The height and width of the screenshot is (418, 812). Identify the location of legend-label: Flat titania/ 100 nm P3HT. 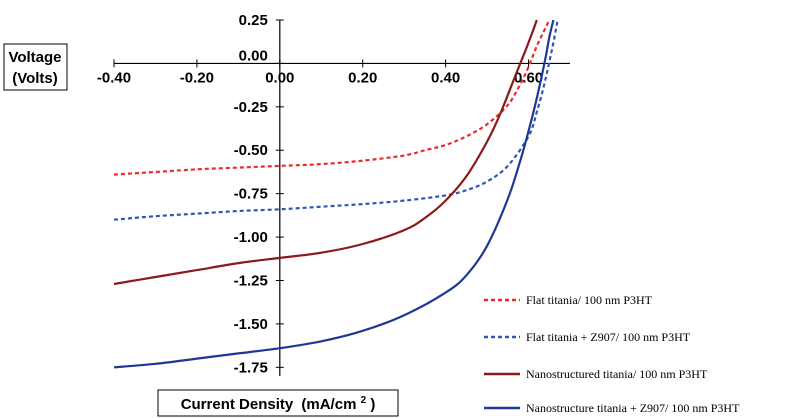
(589, 300).